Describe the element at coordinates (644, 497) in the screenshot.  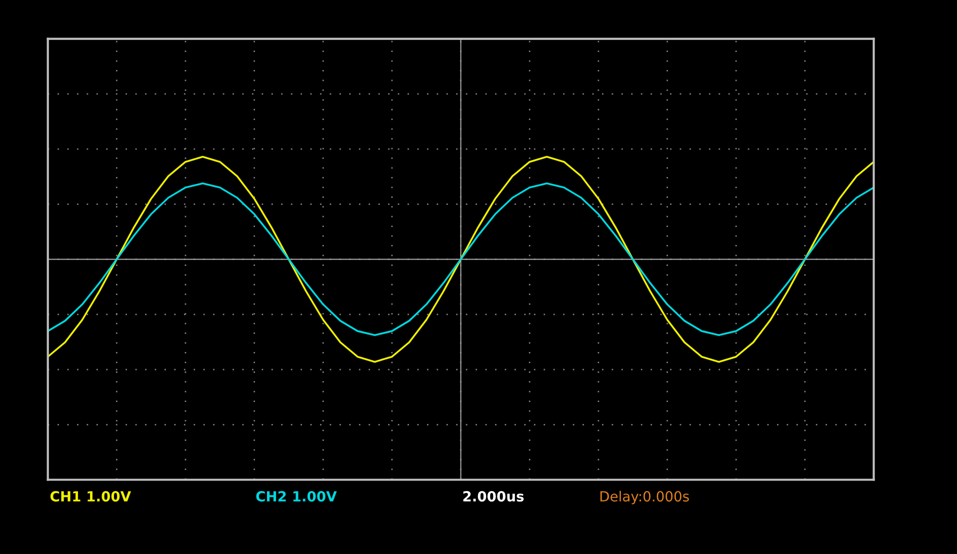
I see `text: Delay:0.000s` at that location.